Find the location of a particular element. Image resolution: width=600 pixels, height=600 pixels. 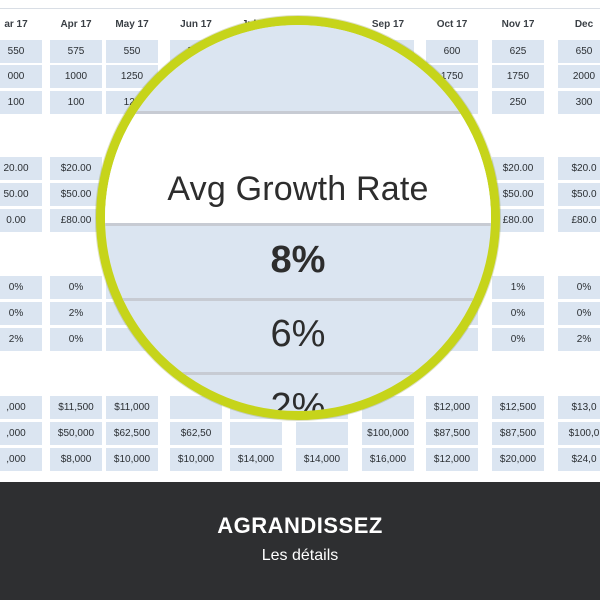

sheet-cell: 250 is located at coordinates (518, 102).